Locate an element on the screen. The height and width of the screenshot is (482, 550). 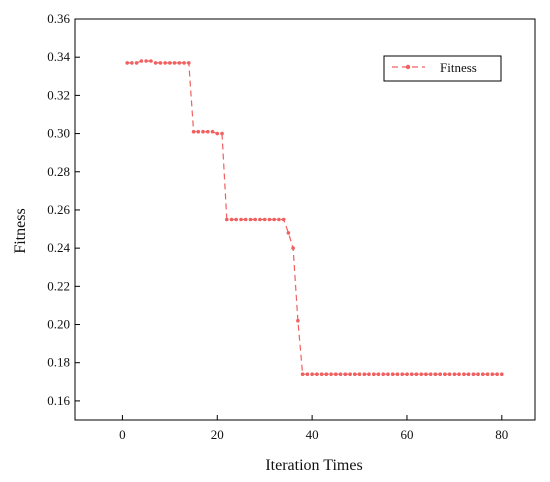
legend-label-fitness: Fitness is located at coordinates (458, 67).